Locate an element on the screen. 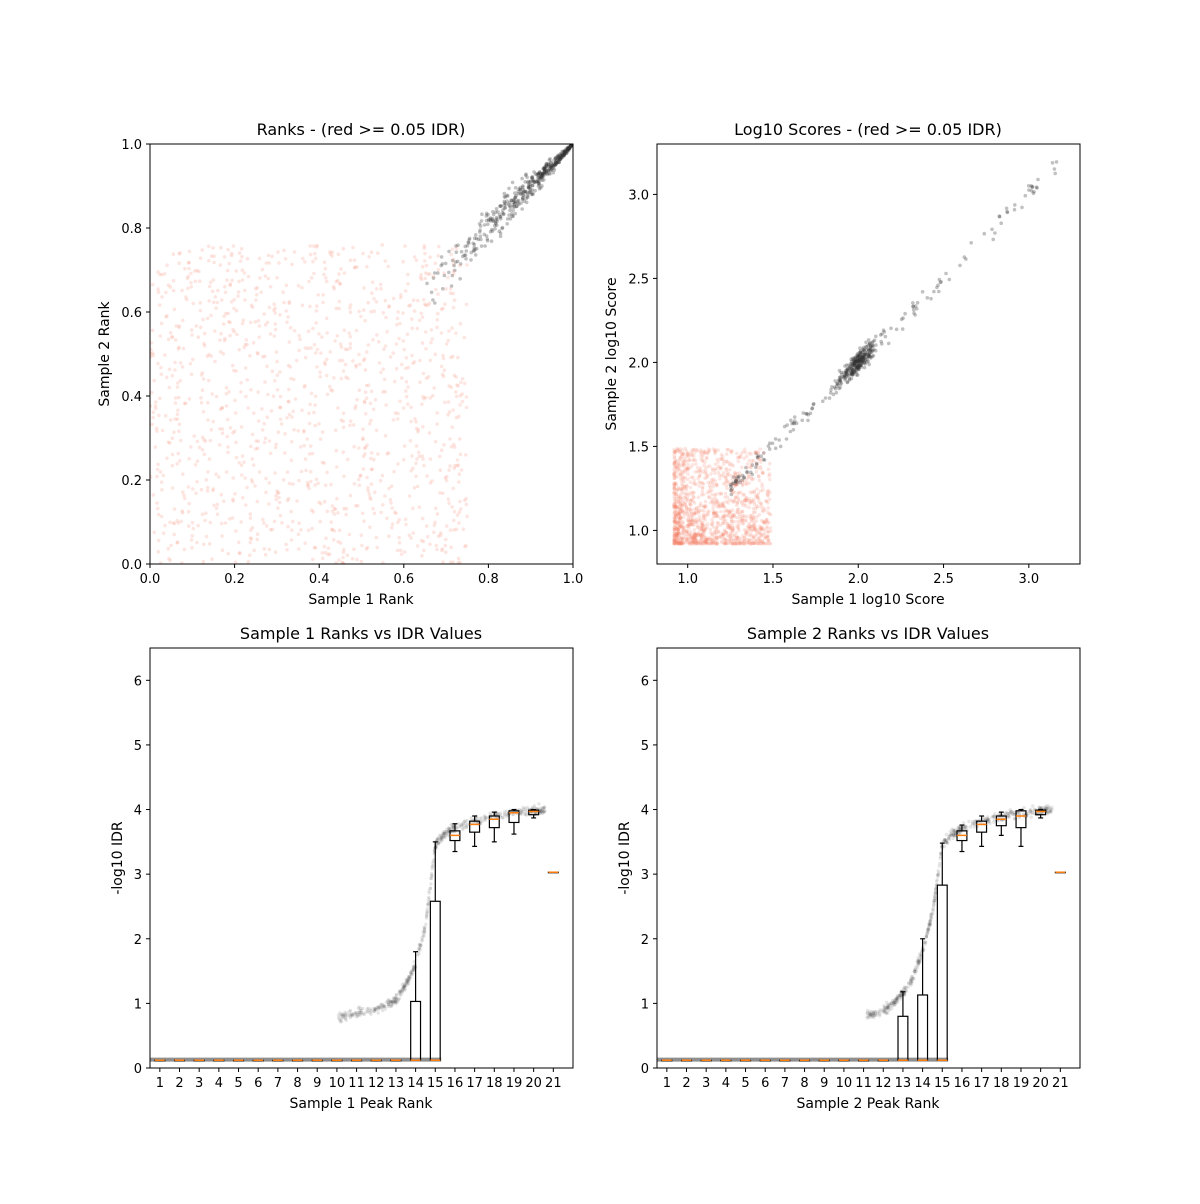  x-tick-label: 6 is located at coordinates (765, 1083).